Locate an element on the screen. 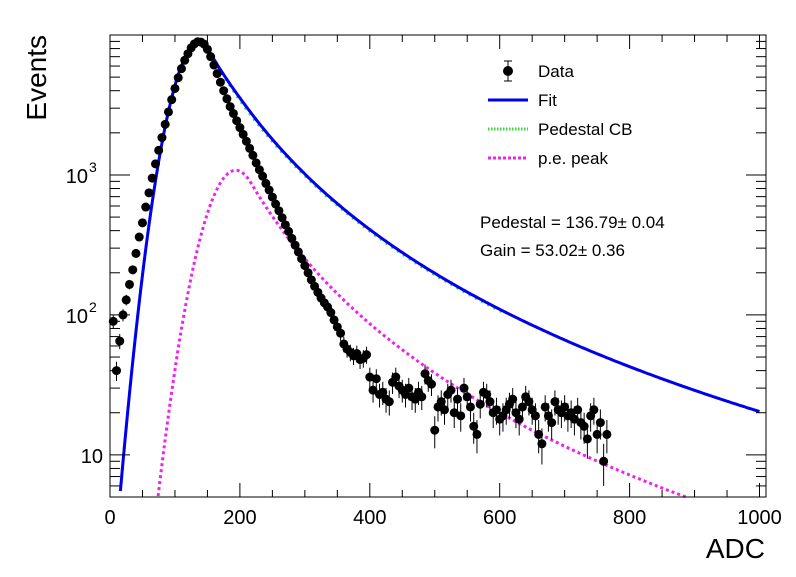 The width and height of the screenshot is (796, 577). legend-label: p.e. peak is located at coordinates (573, 158).